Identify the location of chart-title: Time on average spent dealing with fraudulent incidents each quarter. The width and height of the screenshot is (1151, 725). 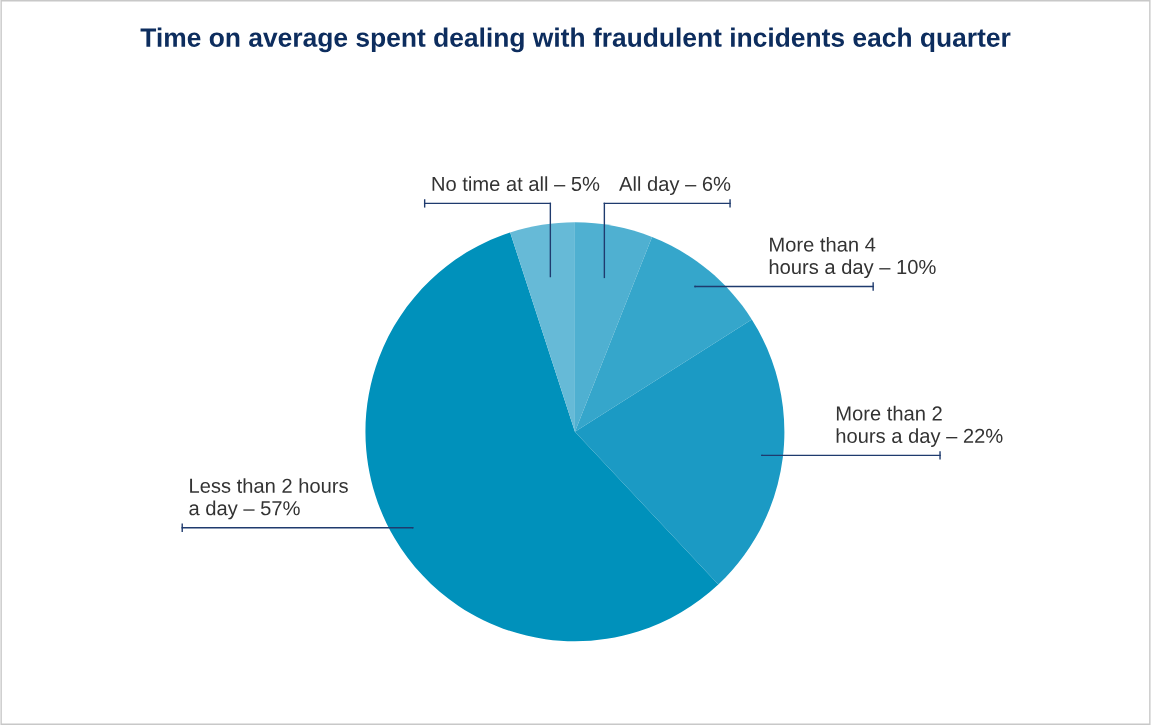
(575, 40).